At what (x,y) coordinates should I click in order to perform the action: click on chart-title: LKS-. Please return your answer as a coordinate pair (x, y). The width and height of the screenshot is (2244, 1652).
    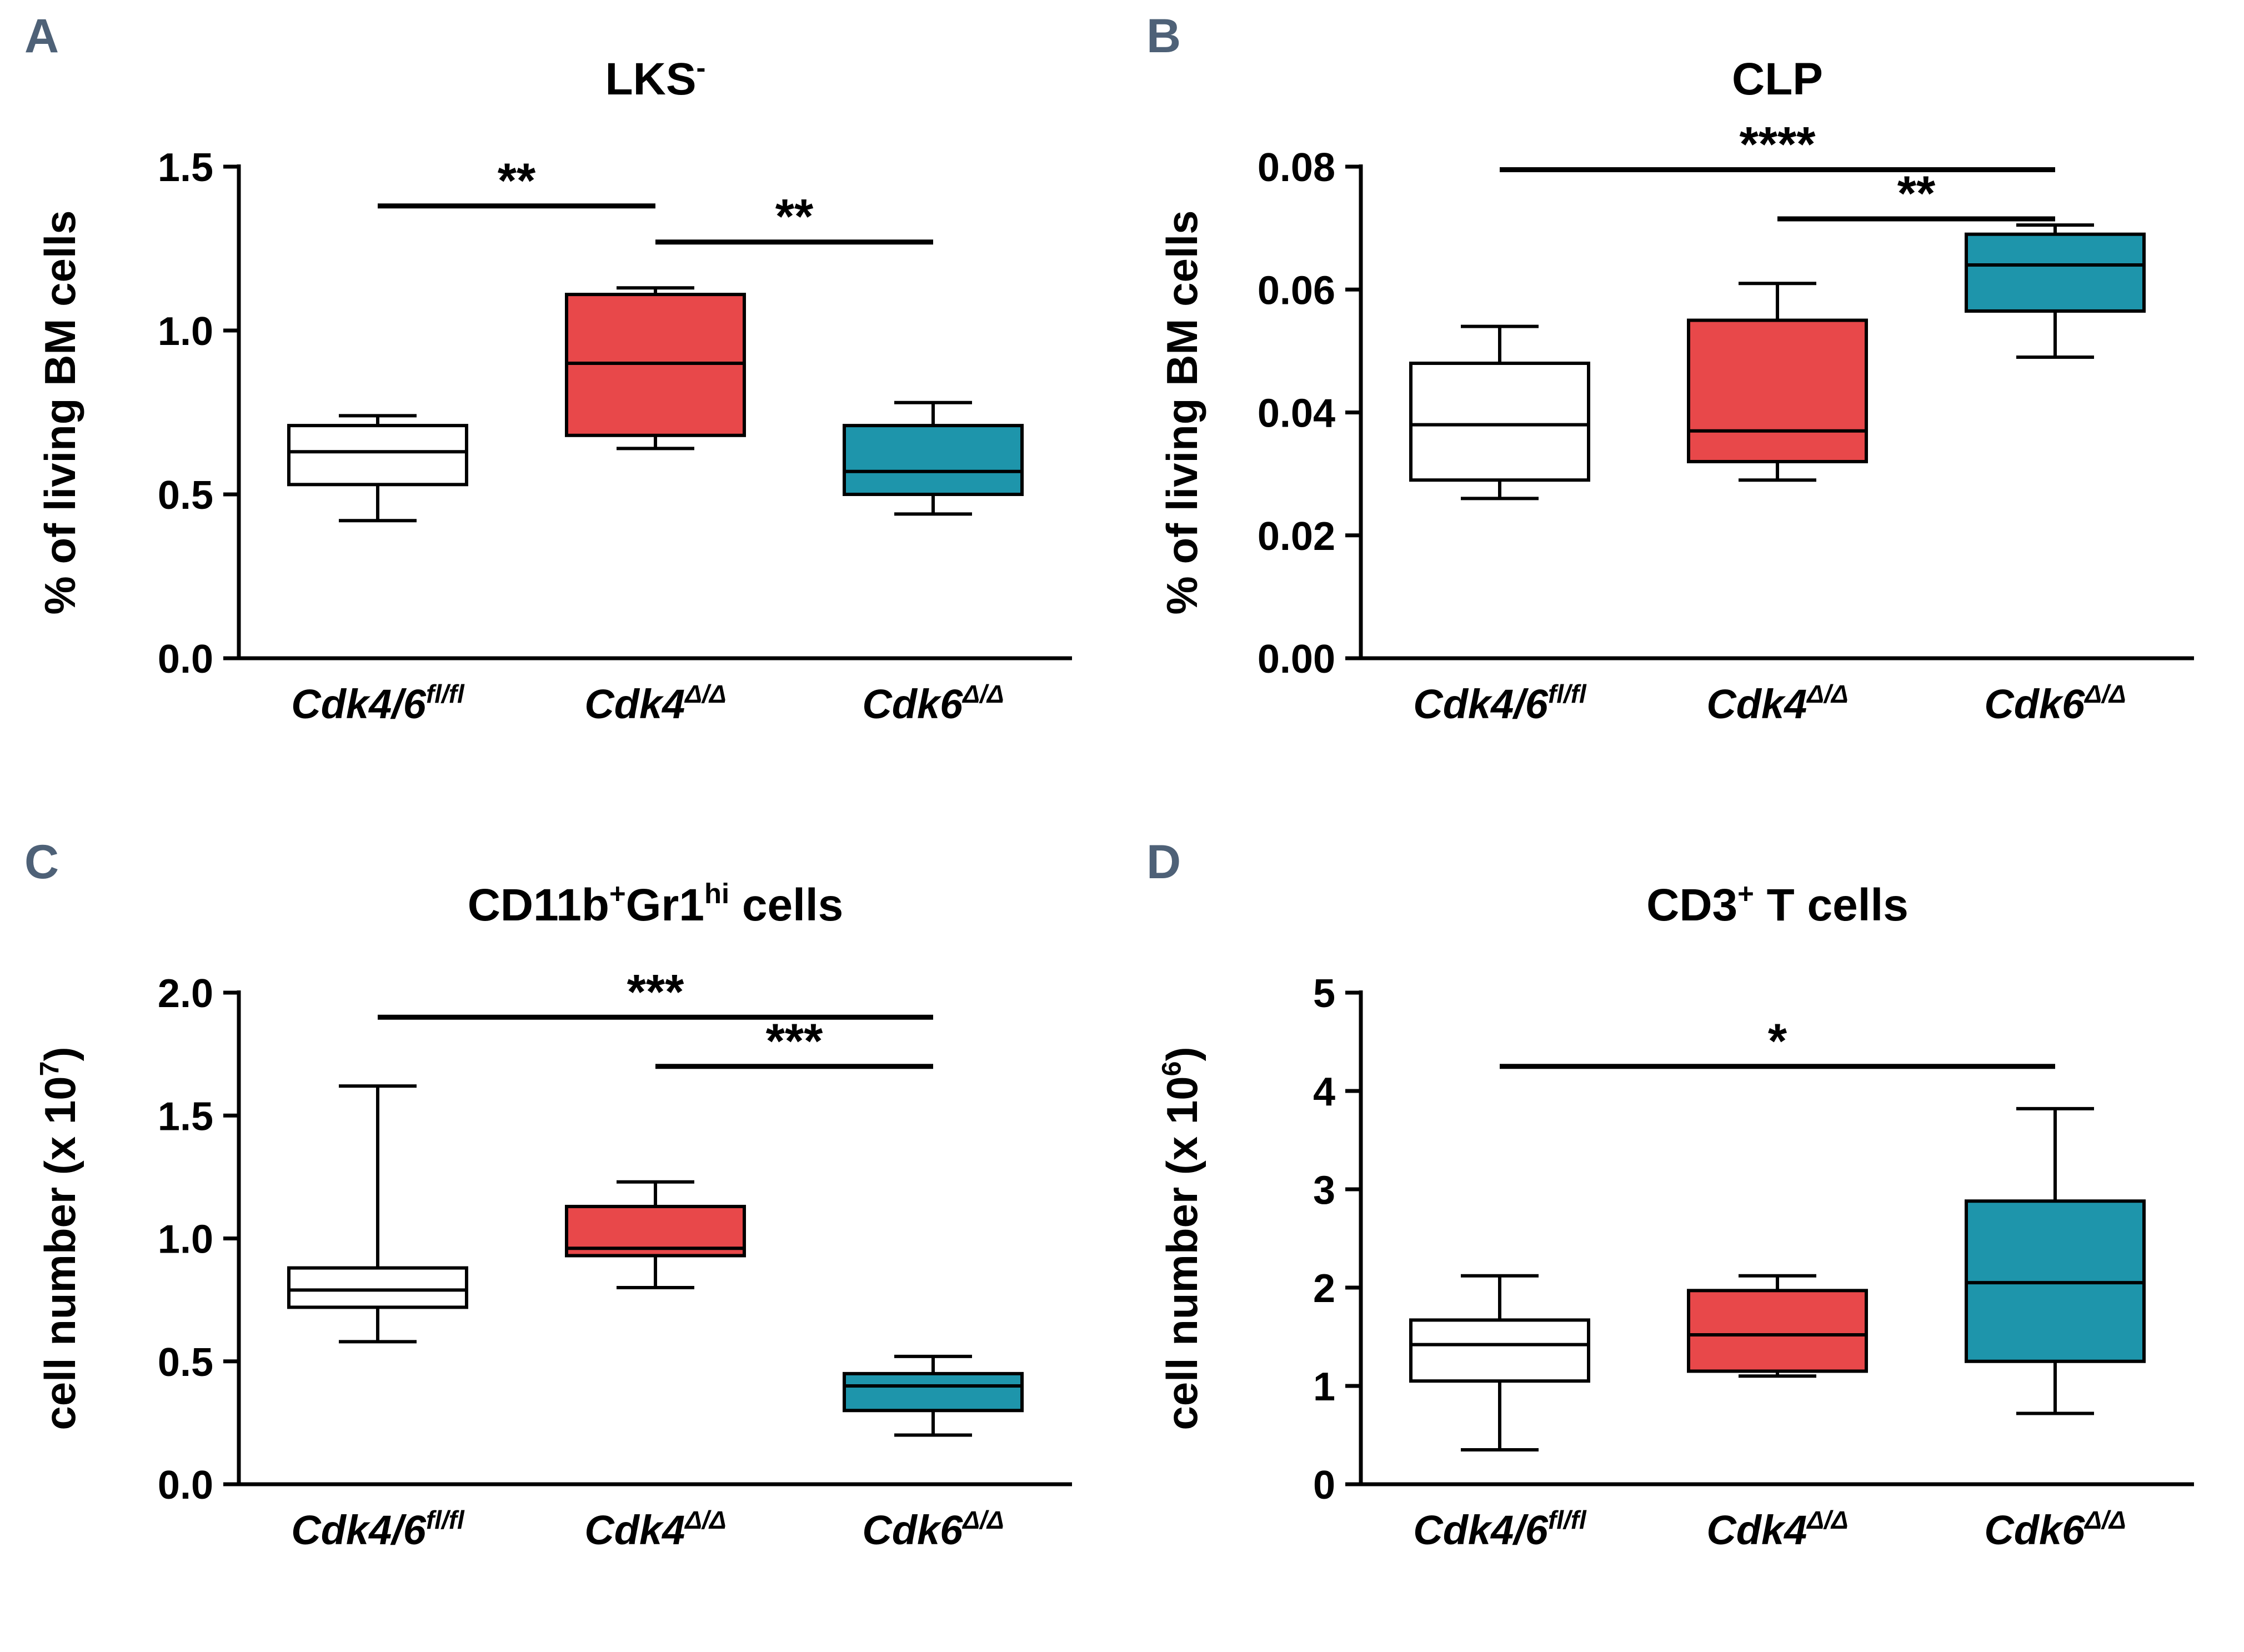
    Looking at the image, I should click on (655, 78).